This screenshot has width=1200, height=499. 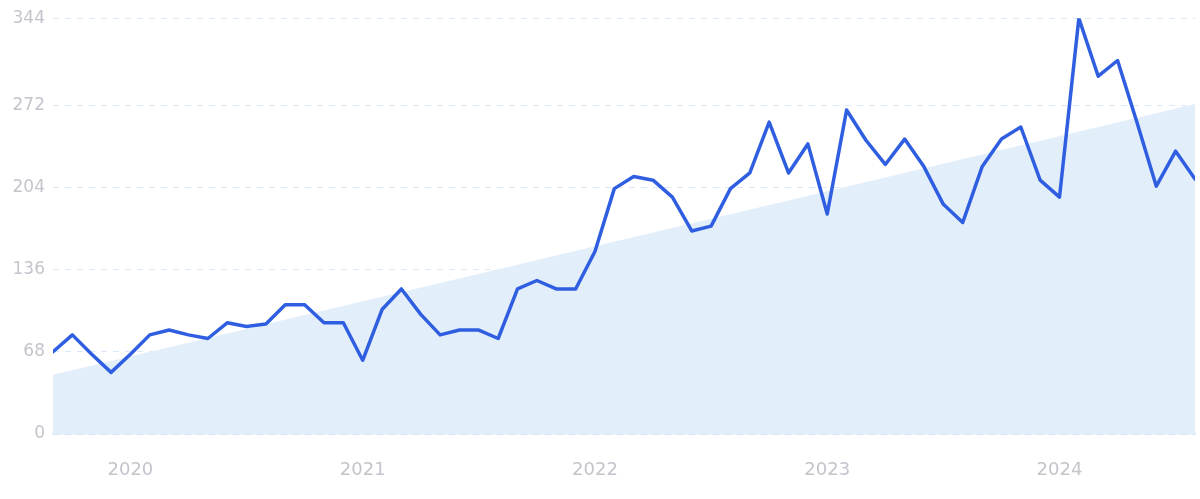 What do you see at coordinates (130, 469) in the screenshot?
I see `x-tick-label: 2020` at bounding box center [130, 469].